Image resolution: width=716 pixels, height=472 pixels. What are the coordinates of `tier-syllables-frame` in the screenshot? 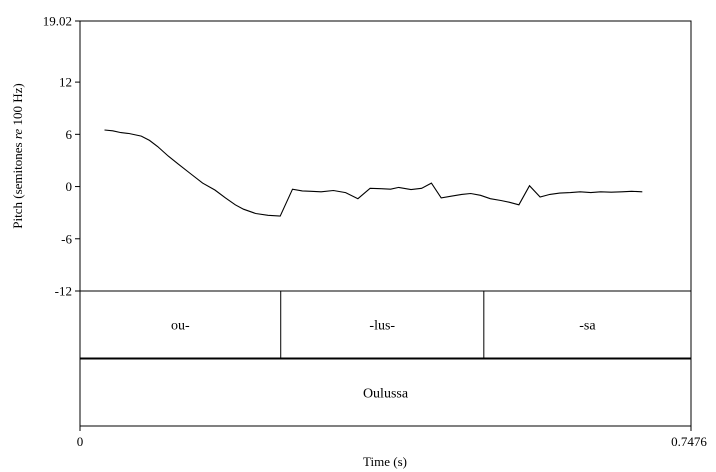 It's located at (385, 324).